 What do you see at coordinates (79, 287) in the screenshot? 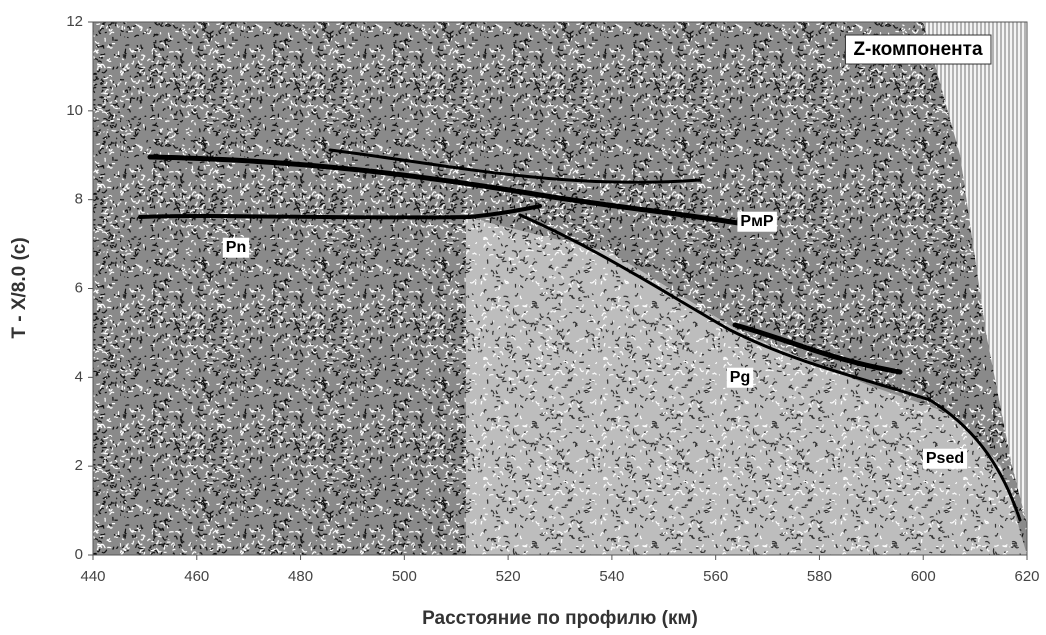
I see `y-tick-label: 6` at bounding box center [79, 287].